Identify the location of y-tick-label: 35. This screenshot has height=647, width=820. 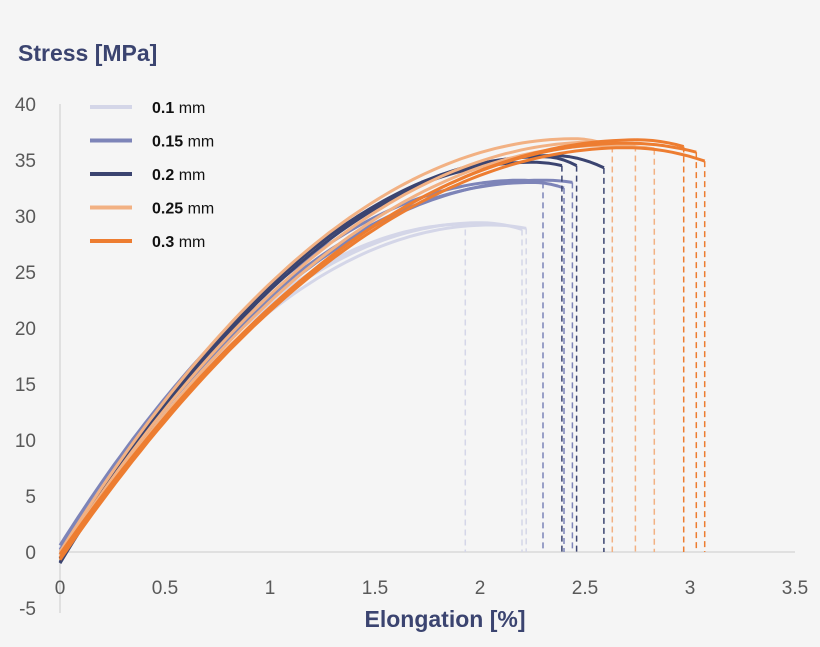
(25, 161).